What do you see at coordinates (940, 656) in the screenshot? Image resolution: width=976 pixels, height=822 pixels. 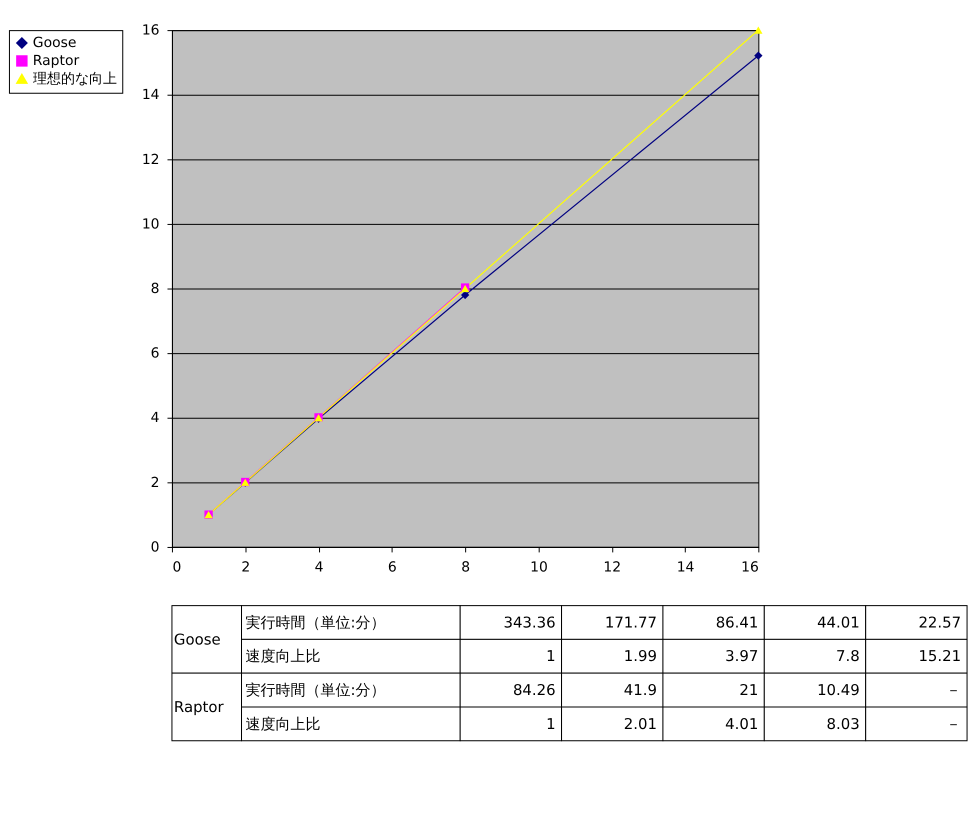 I see `text: 15.21` at bounding box center [940, 656].